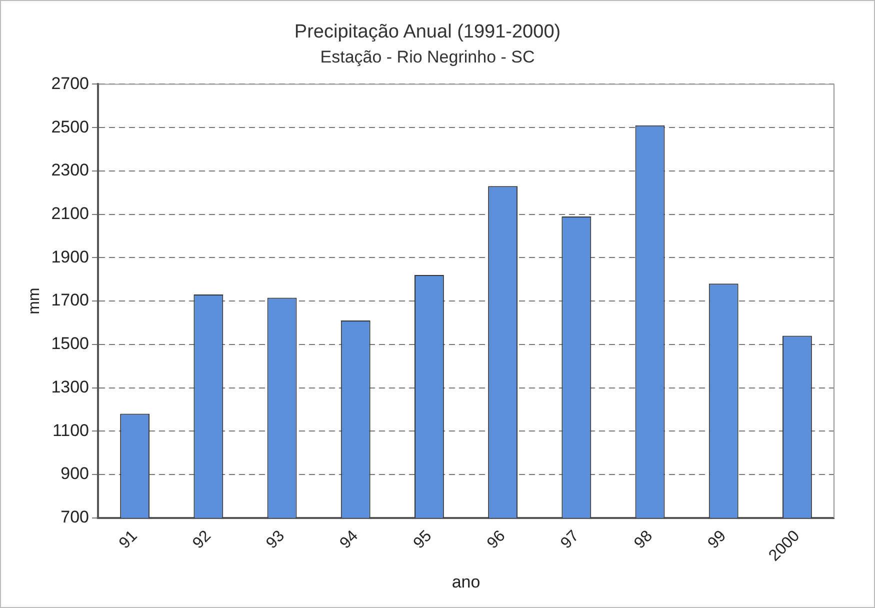 The width and height of the screenshot is (875, 608). I want to click on x-tick-label: 99, so click(717, 539).